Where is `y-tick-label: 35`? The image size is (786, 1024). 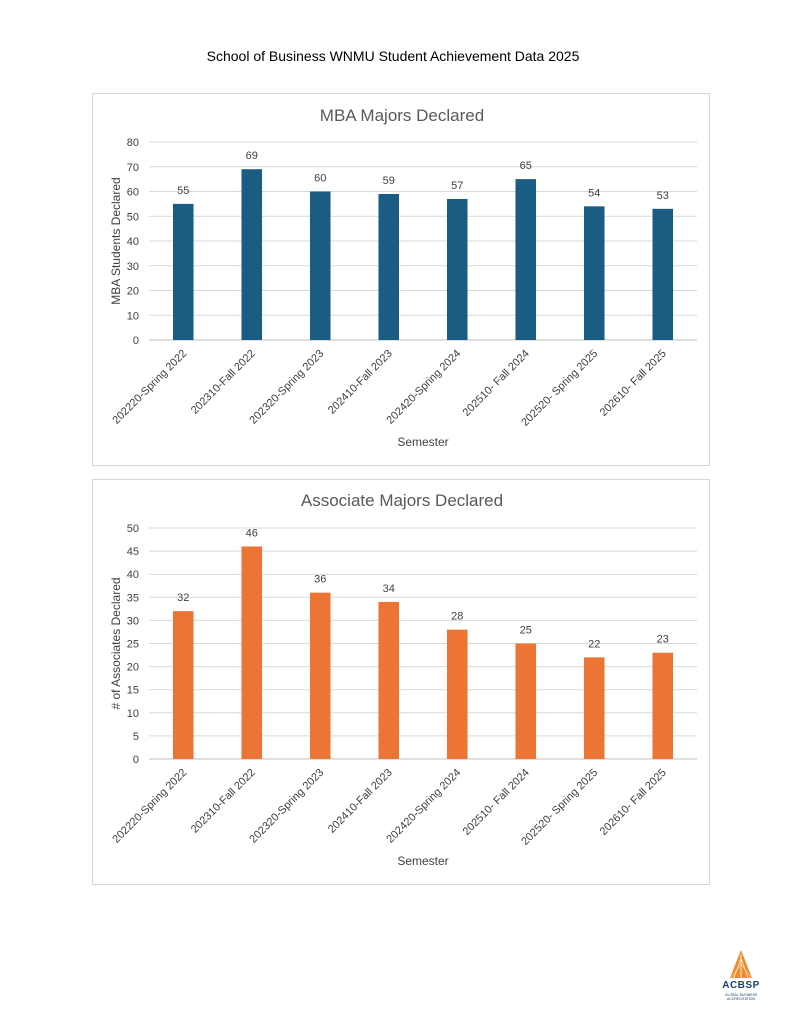
y-tick-label: 35 is located at coordinates (133, 598).